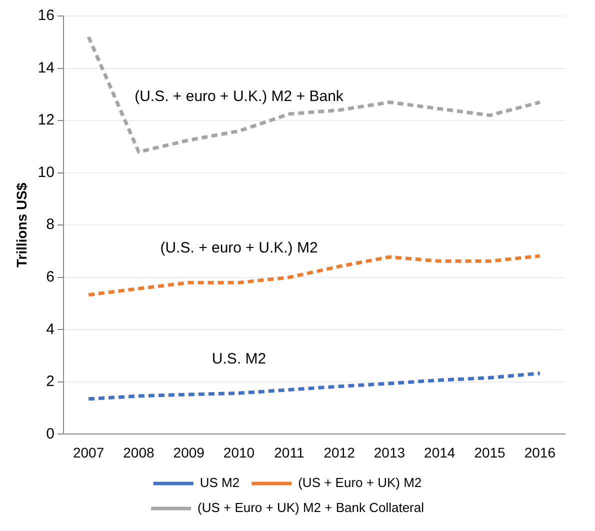 Image resolution: width=595 pixels, height=531 pixels. Describe the element at coordinates (490, 452) in the screenshot. I see `x-tick-label: 2015` at that location.